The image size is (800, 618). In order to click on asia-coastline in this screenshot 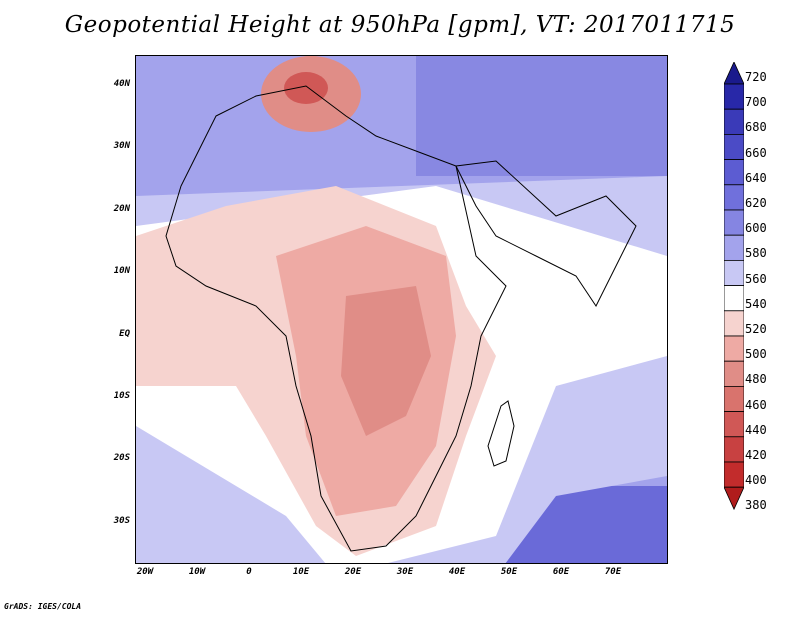, I will do `click(546, 233)`.